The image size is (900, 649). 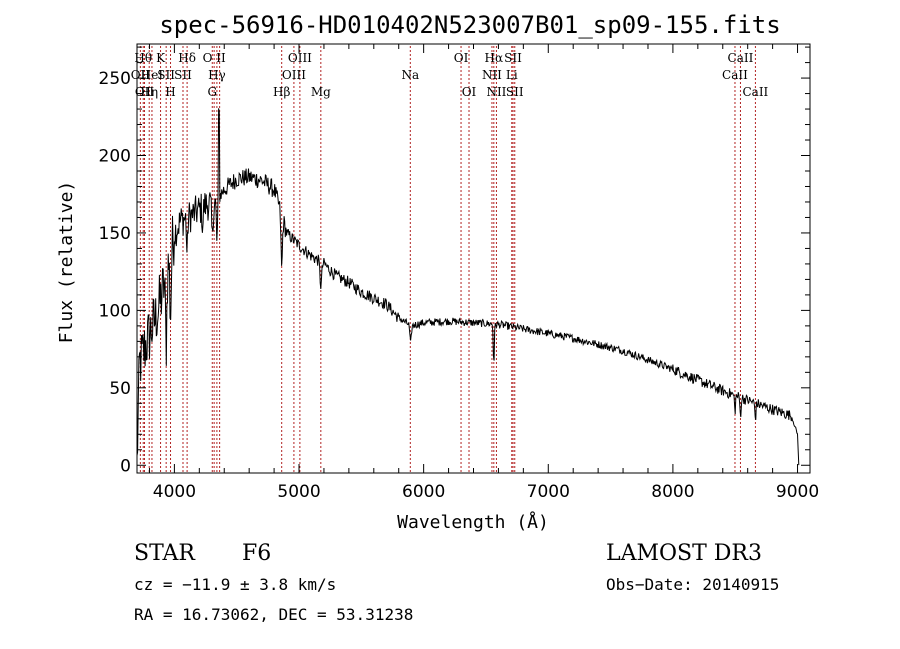 I want to click on line-marker-label: Hθ, so click(x=143, y=58).